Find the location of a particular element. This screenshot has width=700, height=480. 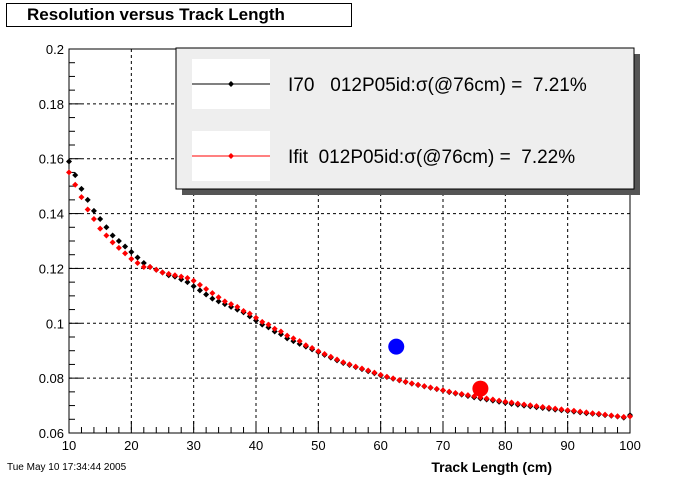

y-tick-label: 0.18 is located at coordinates (51, 104).